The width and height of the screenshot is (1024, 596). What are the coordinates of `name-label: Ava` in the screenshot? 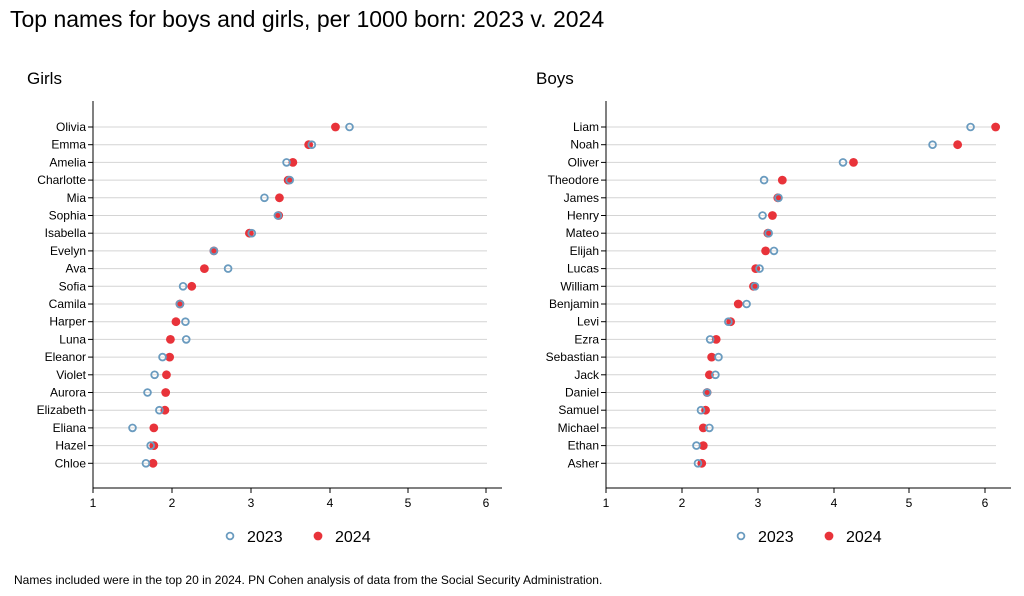 It's located at (76, 269).